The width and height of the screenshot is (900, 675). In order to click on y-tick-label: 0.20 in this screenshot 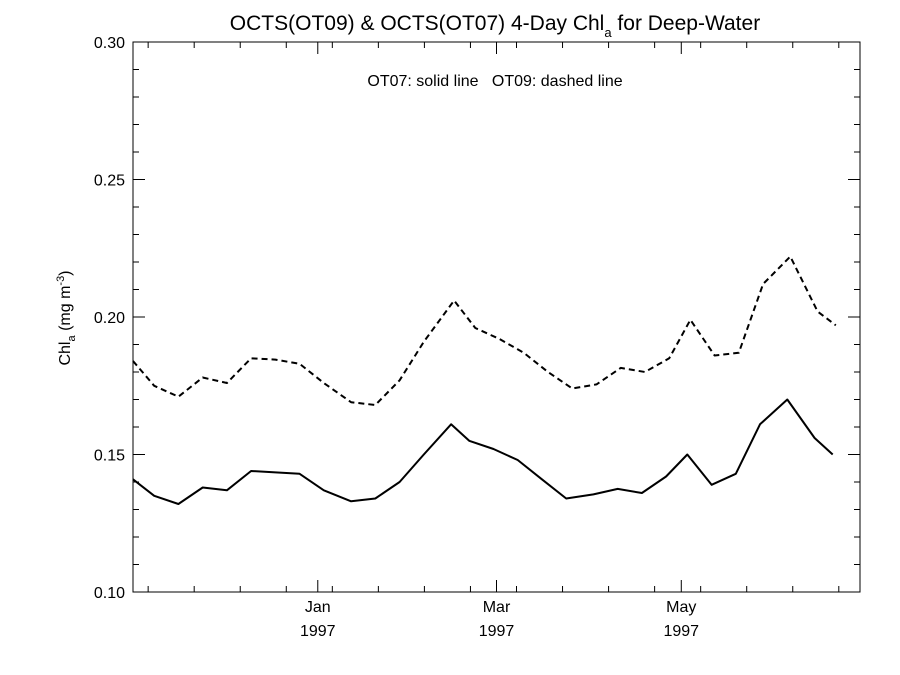, I will do `click(109, 318)`.